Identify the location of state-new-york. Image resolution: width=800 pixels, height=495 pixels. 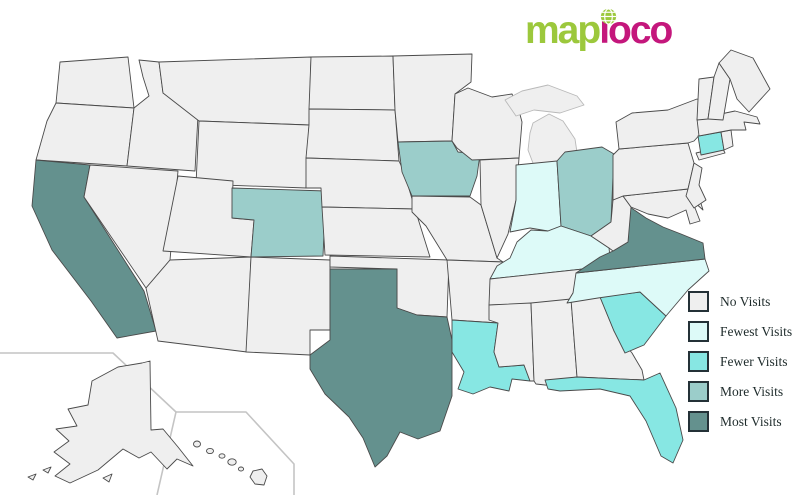
(663, 124).